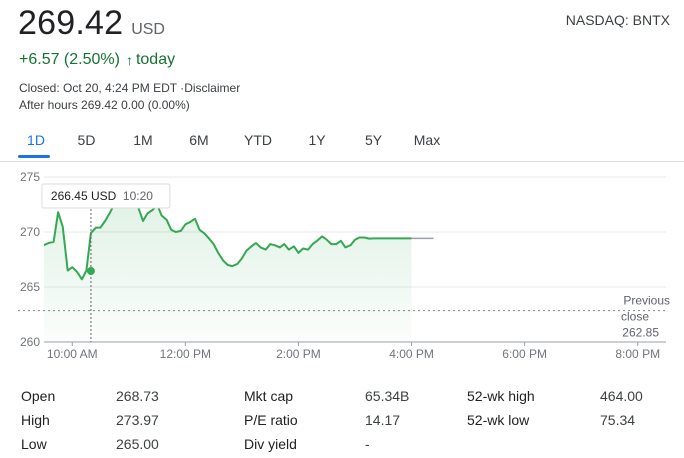 This screenshot has height=458, width=684. What do you see at coordinates (298, 354) in the screenshot?
I see `x-tick-label: 2:00 PM` at bounding box center [298, 354].